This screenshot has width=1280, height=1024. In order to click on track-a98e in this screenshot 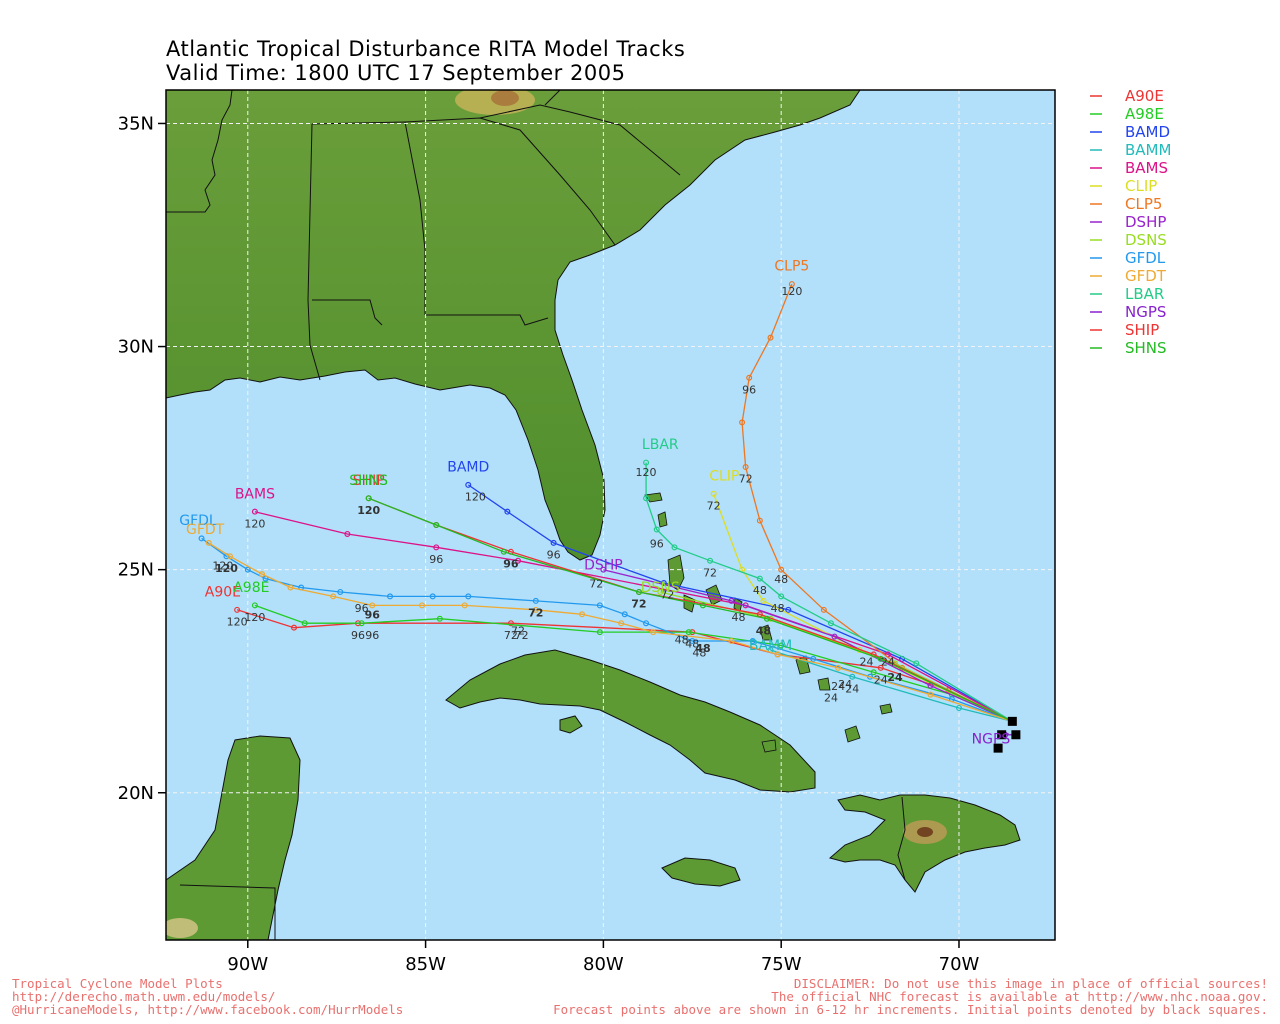, I will do `click(632, 662)`.